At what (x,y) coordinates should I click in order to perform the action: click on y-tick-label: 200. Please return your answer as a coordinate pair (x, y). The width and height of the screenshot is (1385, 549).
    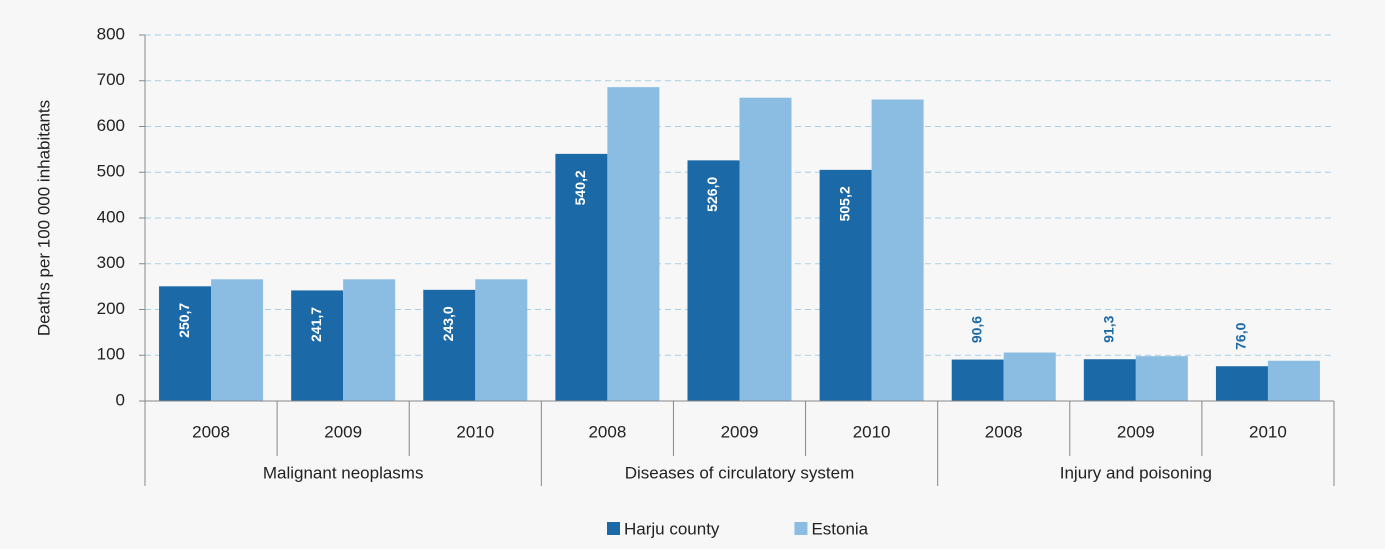
    Looking at the image, I should click on (111, 308).